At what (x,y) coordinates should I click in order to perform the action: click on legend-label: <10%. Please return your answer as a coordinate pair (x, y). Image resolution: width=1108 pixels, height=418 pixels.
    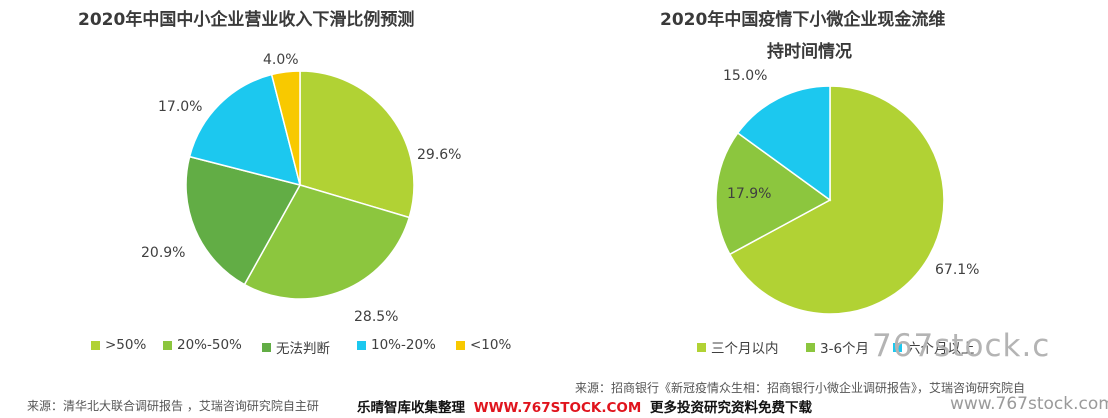
    Looking at the image, I should click on (491, 345).